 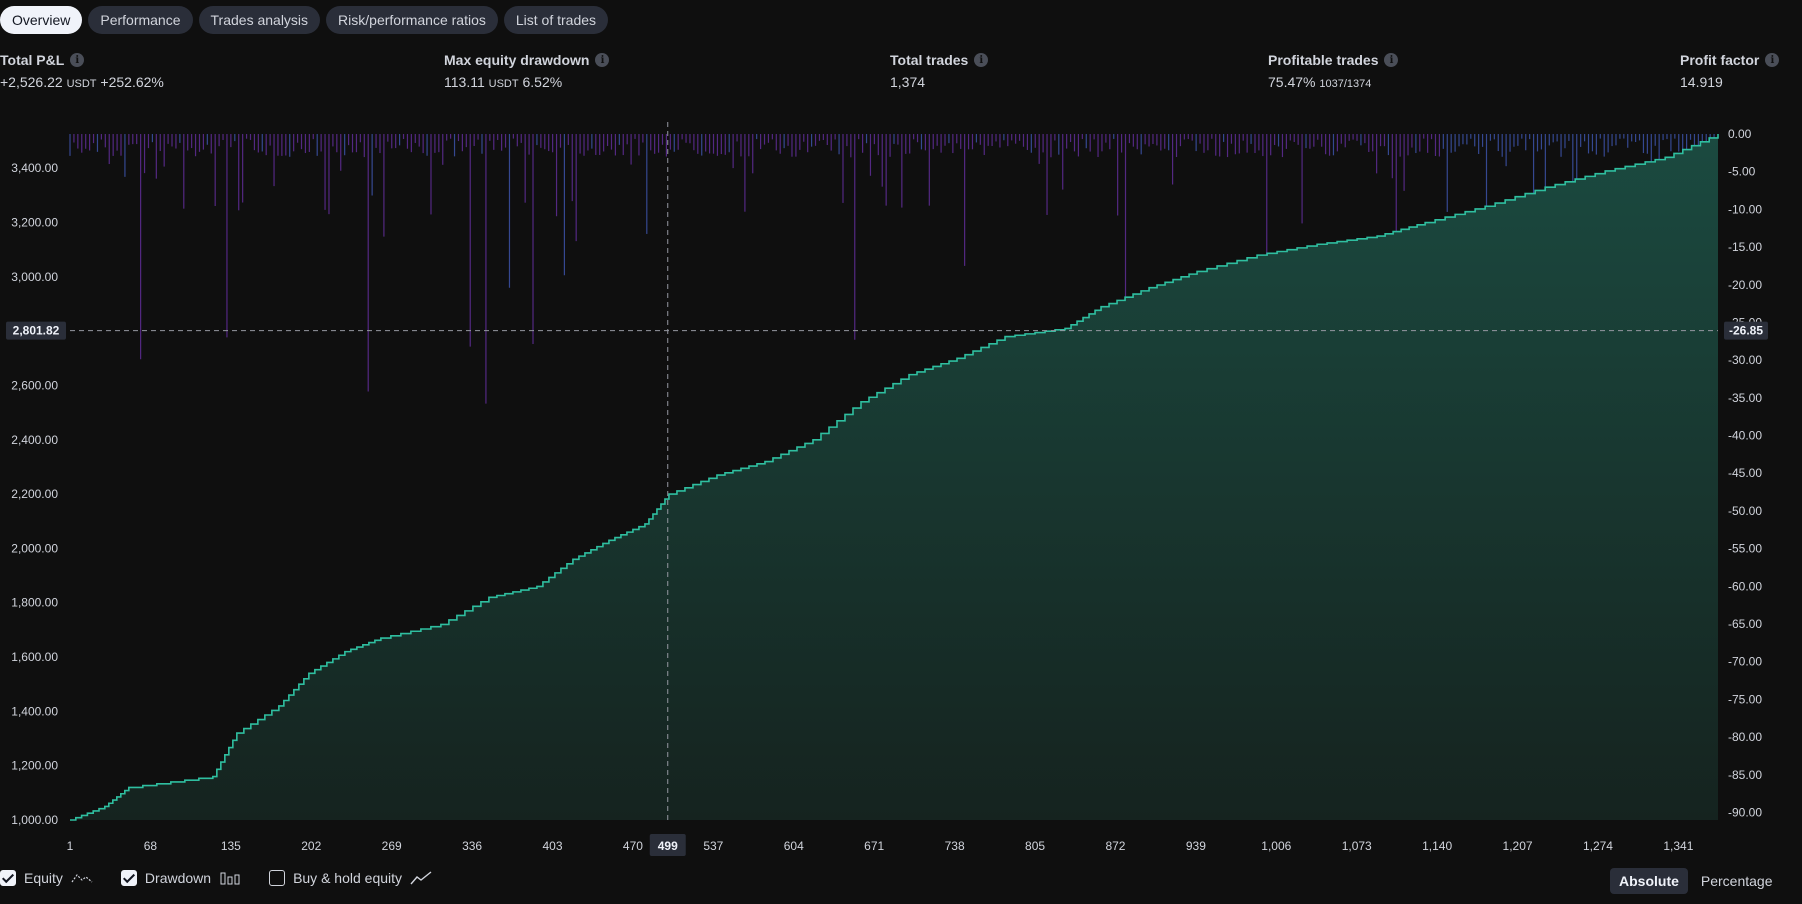 I want to click on metric-value: +2,526.22, so click(x=31, y=82).